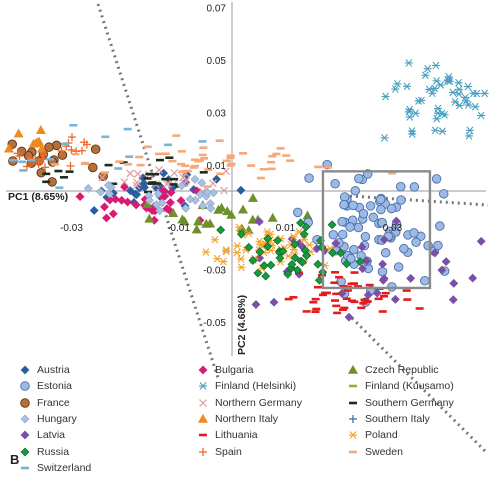 The height and width of the screenshot is (480, 490). I want to click on legend-item-northern-germany: Northern Germany, so click(249, 403).